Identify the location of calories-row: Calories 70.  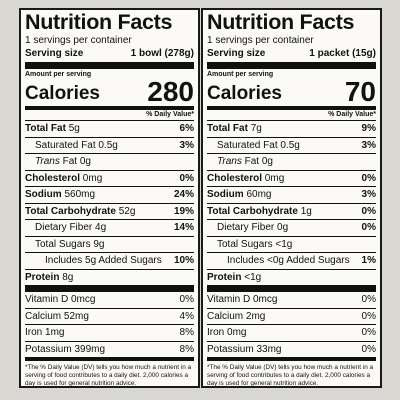
(291, 93).